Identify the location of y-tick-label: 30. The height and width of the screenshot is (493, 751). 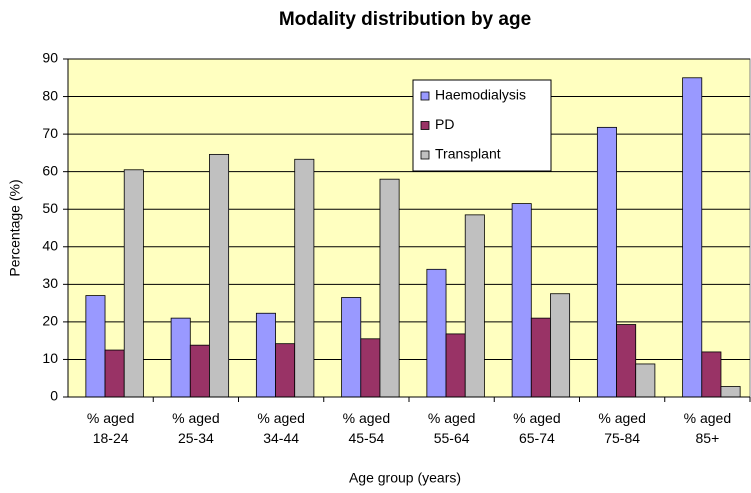
(50, 283).